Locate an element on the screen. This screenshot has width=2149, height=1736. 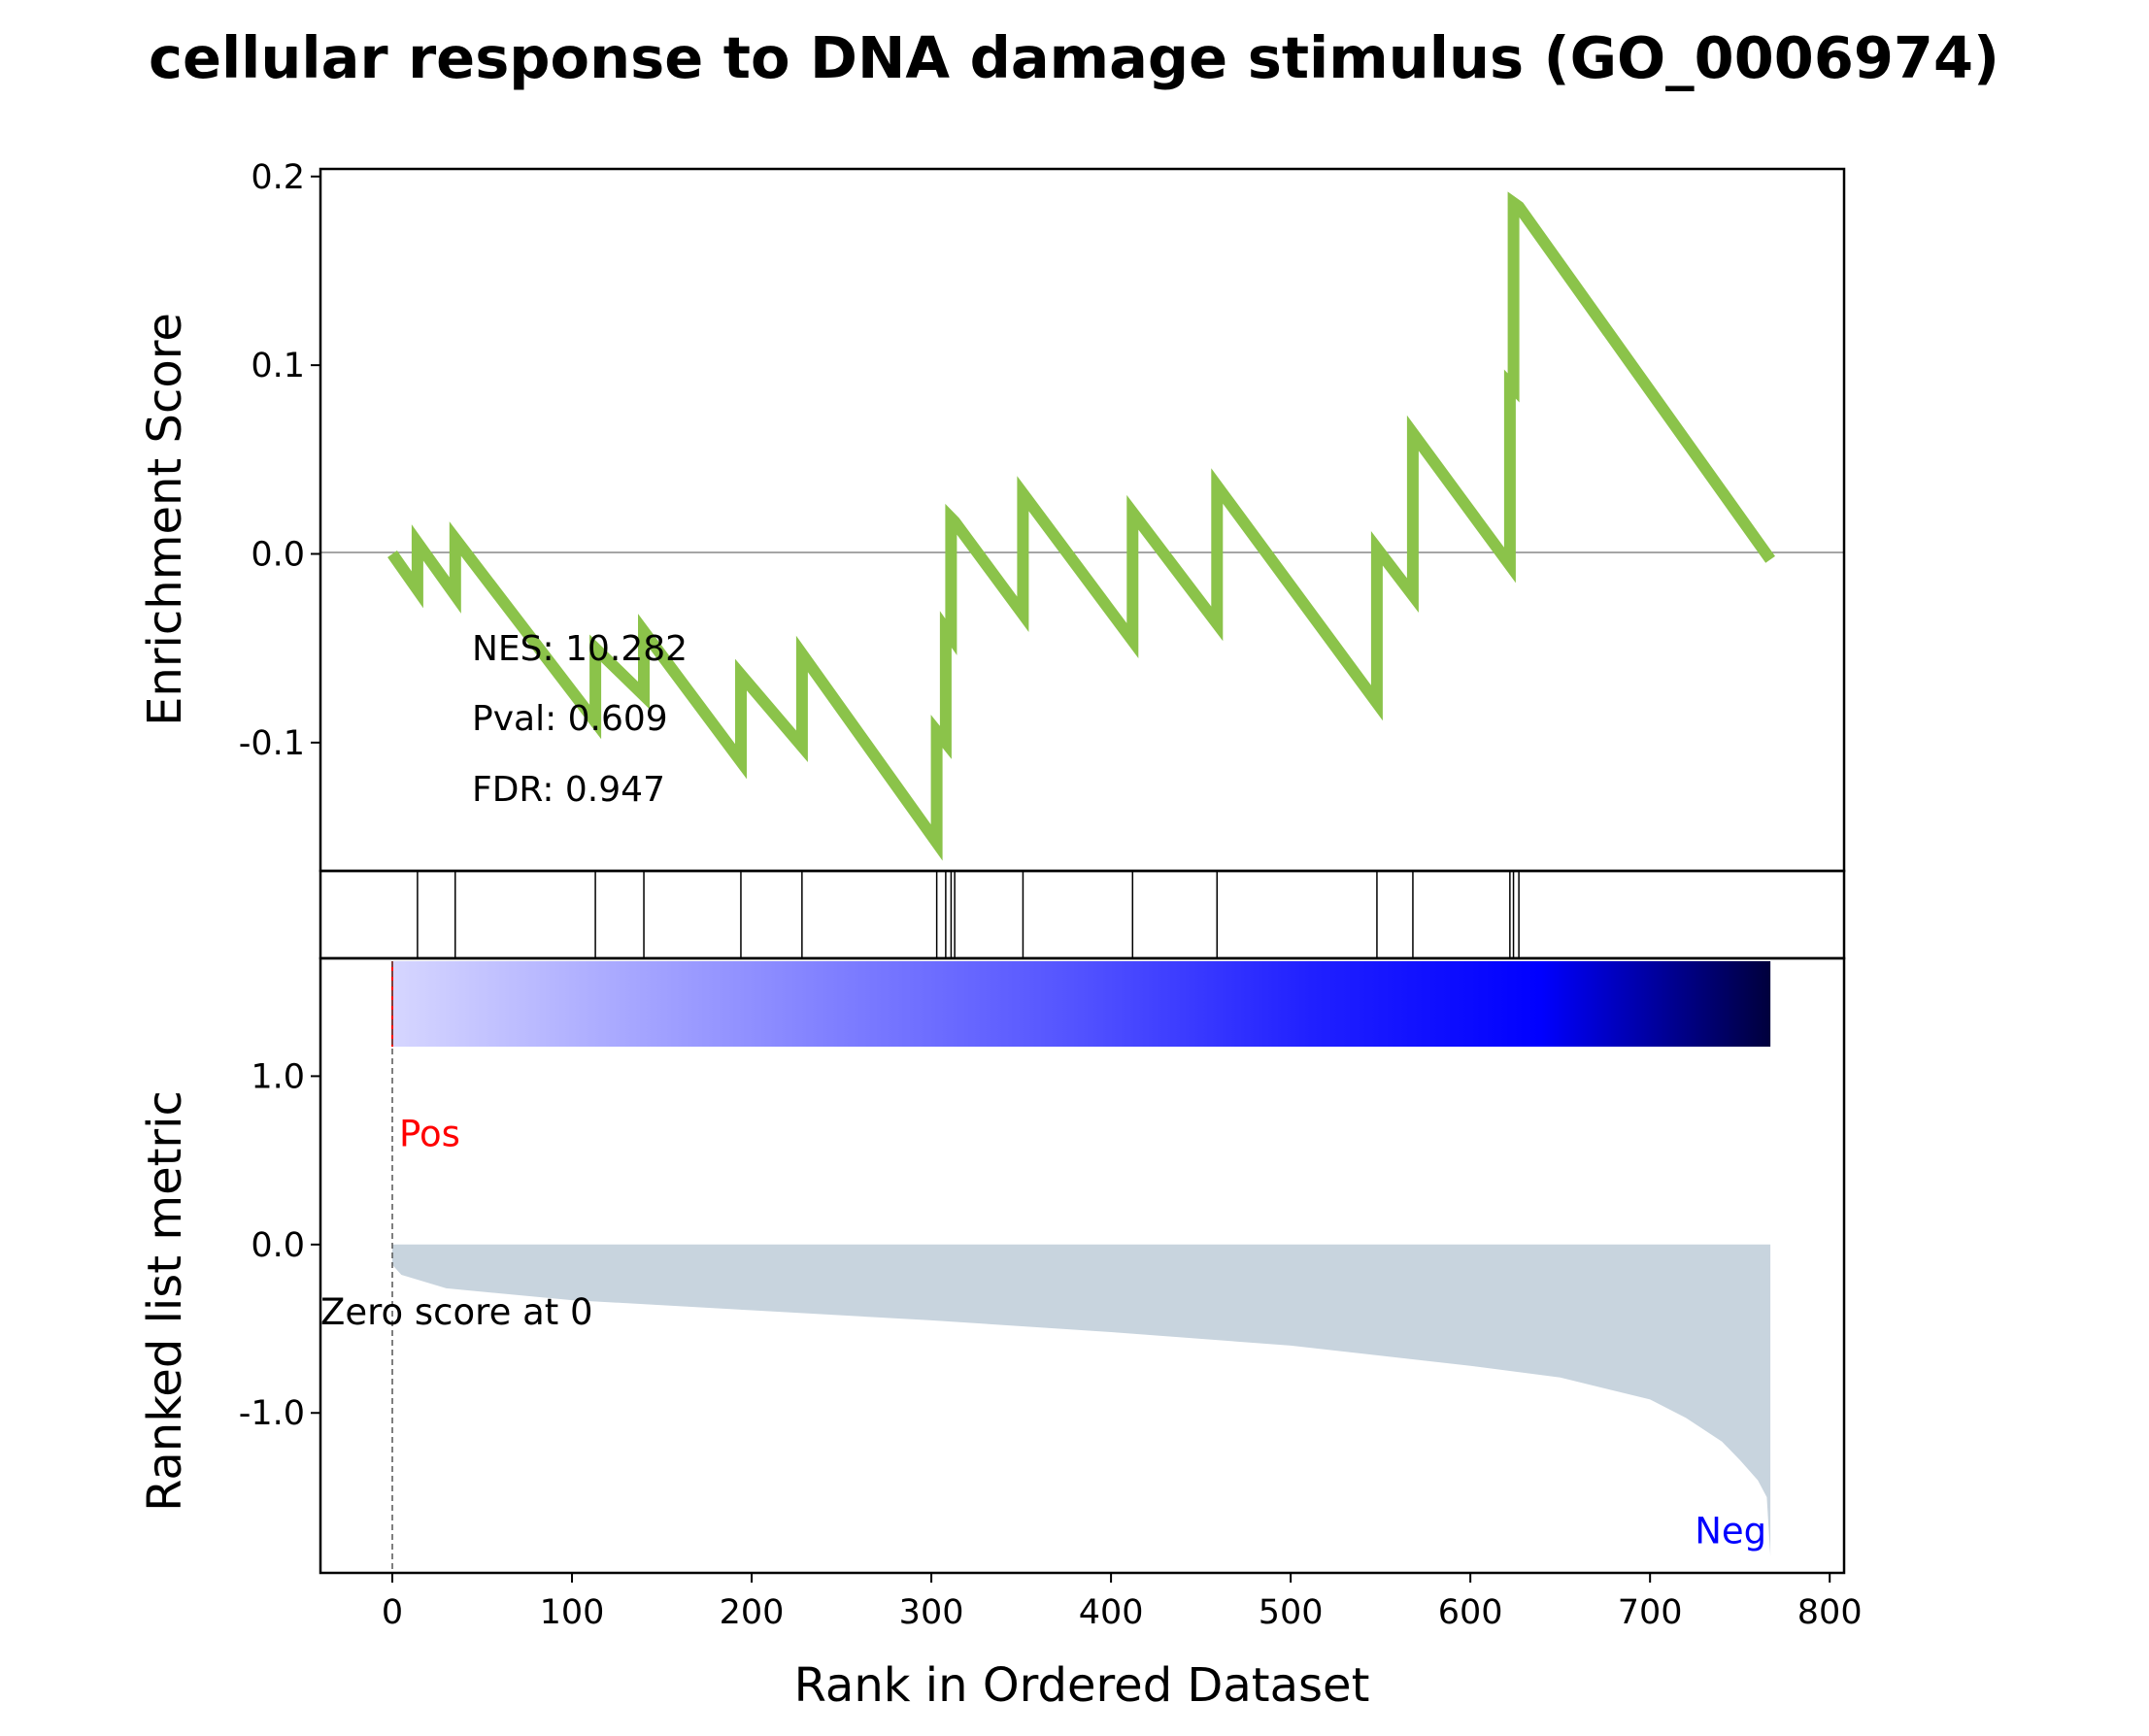
pos-label: Pos is located at coordinates (429, 1133).